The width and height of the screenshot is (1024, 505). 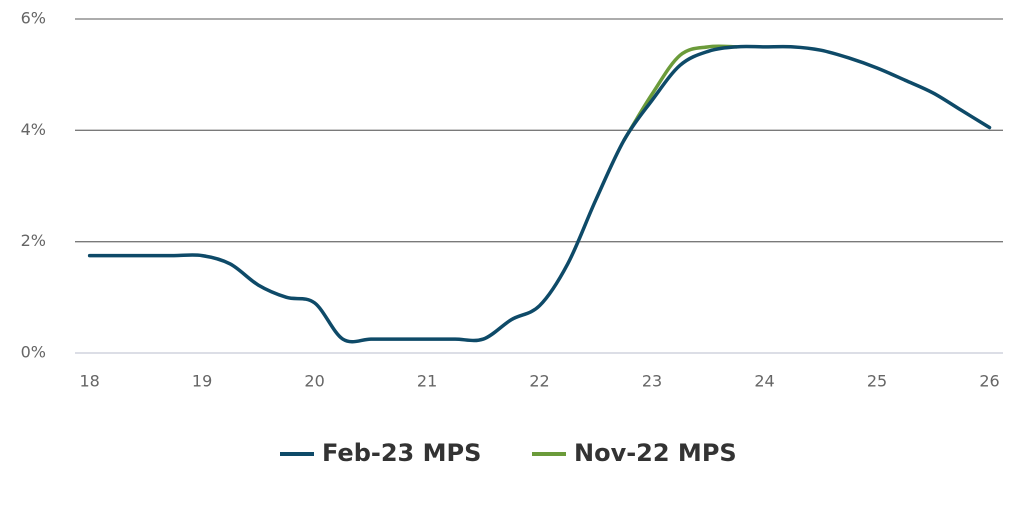 What do you see at coordinates (89, 381) in the screenshot?
I see `x-tick-label: 18` at bounding box center [89, 381].